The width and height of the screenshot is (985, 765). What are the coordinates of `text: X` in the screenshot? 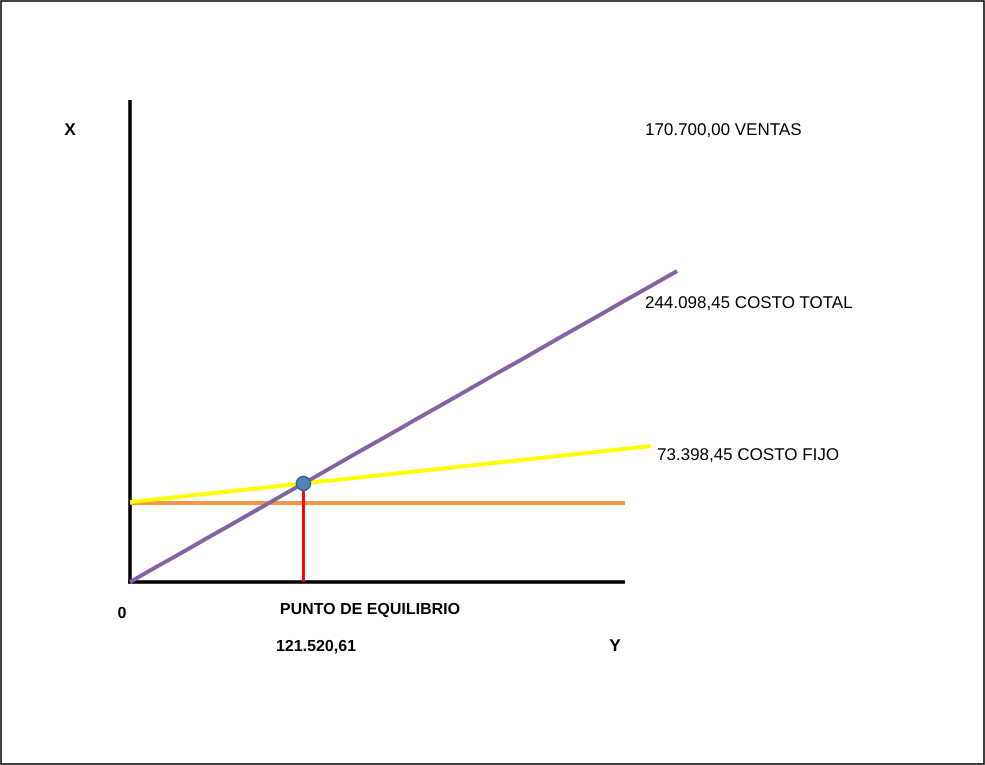 It's located at (70, 129).